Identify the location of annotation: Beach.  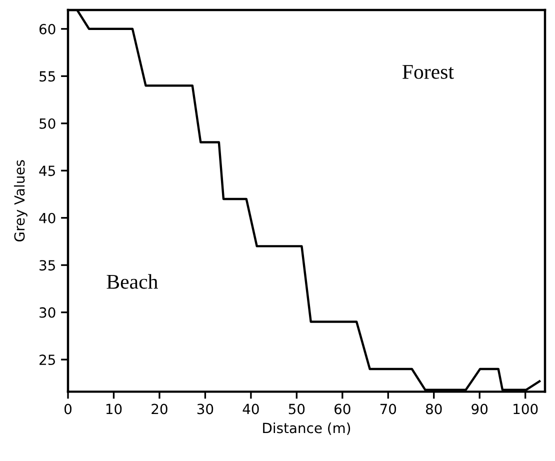
(132, 281).